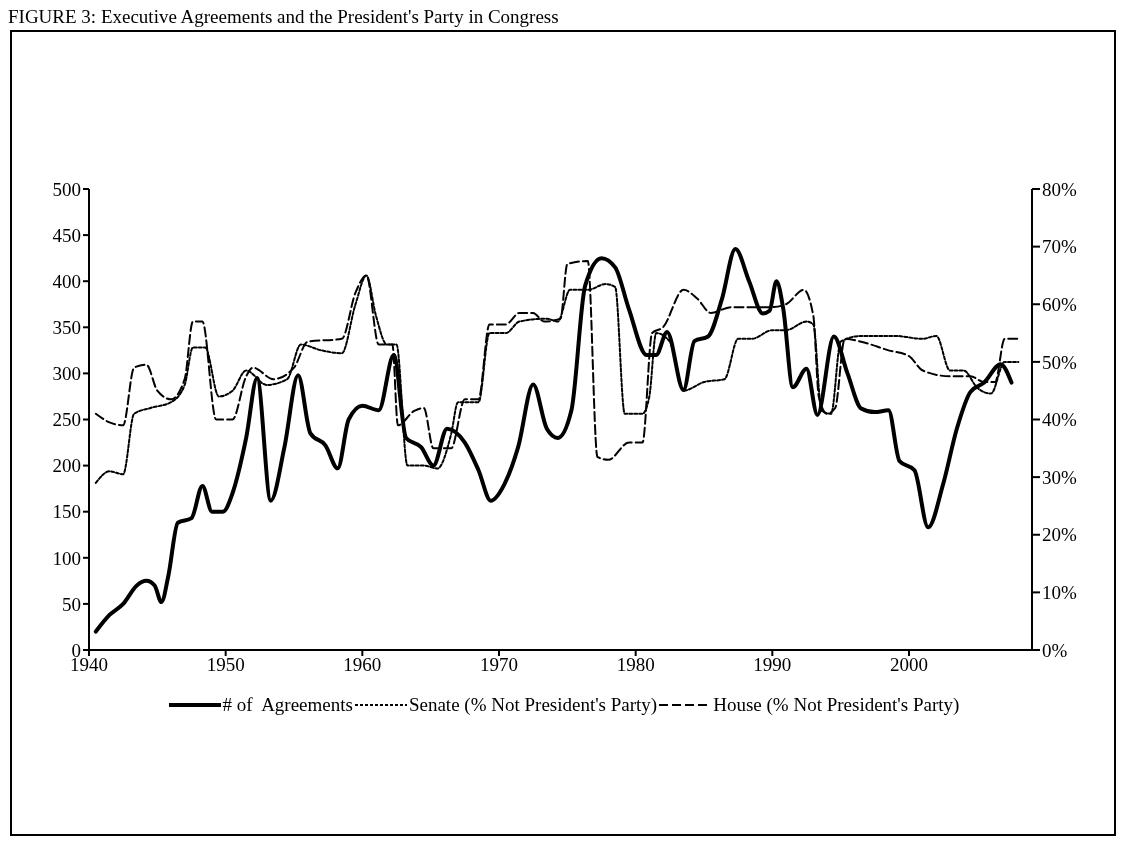  What do you see at coordinates (1055, 650) in the screenshot?
I see `y2-tick-label: 0%` at bounding box center [1055, 650].